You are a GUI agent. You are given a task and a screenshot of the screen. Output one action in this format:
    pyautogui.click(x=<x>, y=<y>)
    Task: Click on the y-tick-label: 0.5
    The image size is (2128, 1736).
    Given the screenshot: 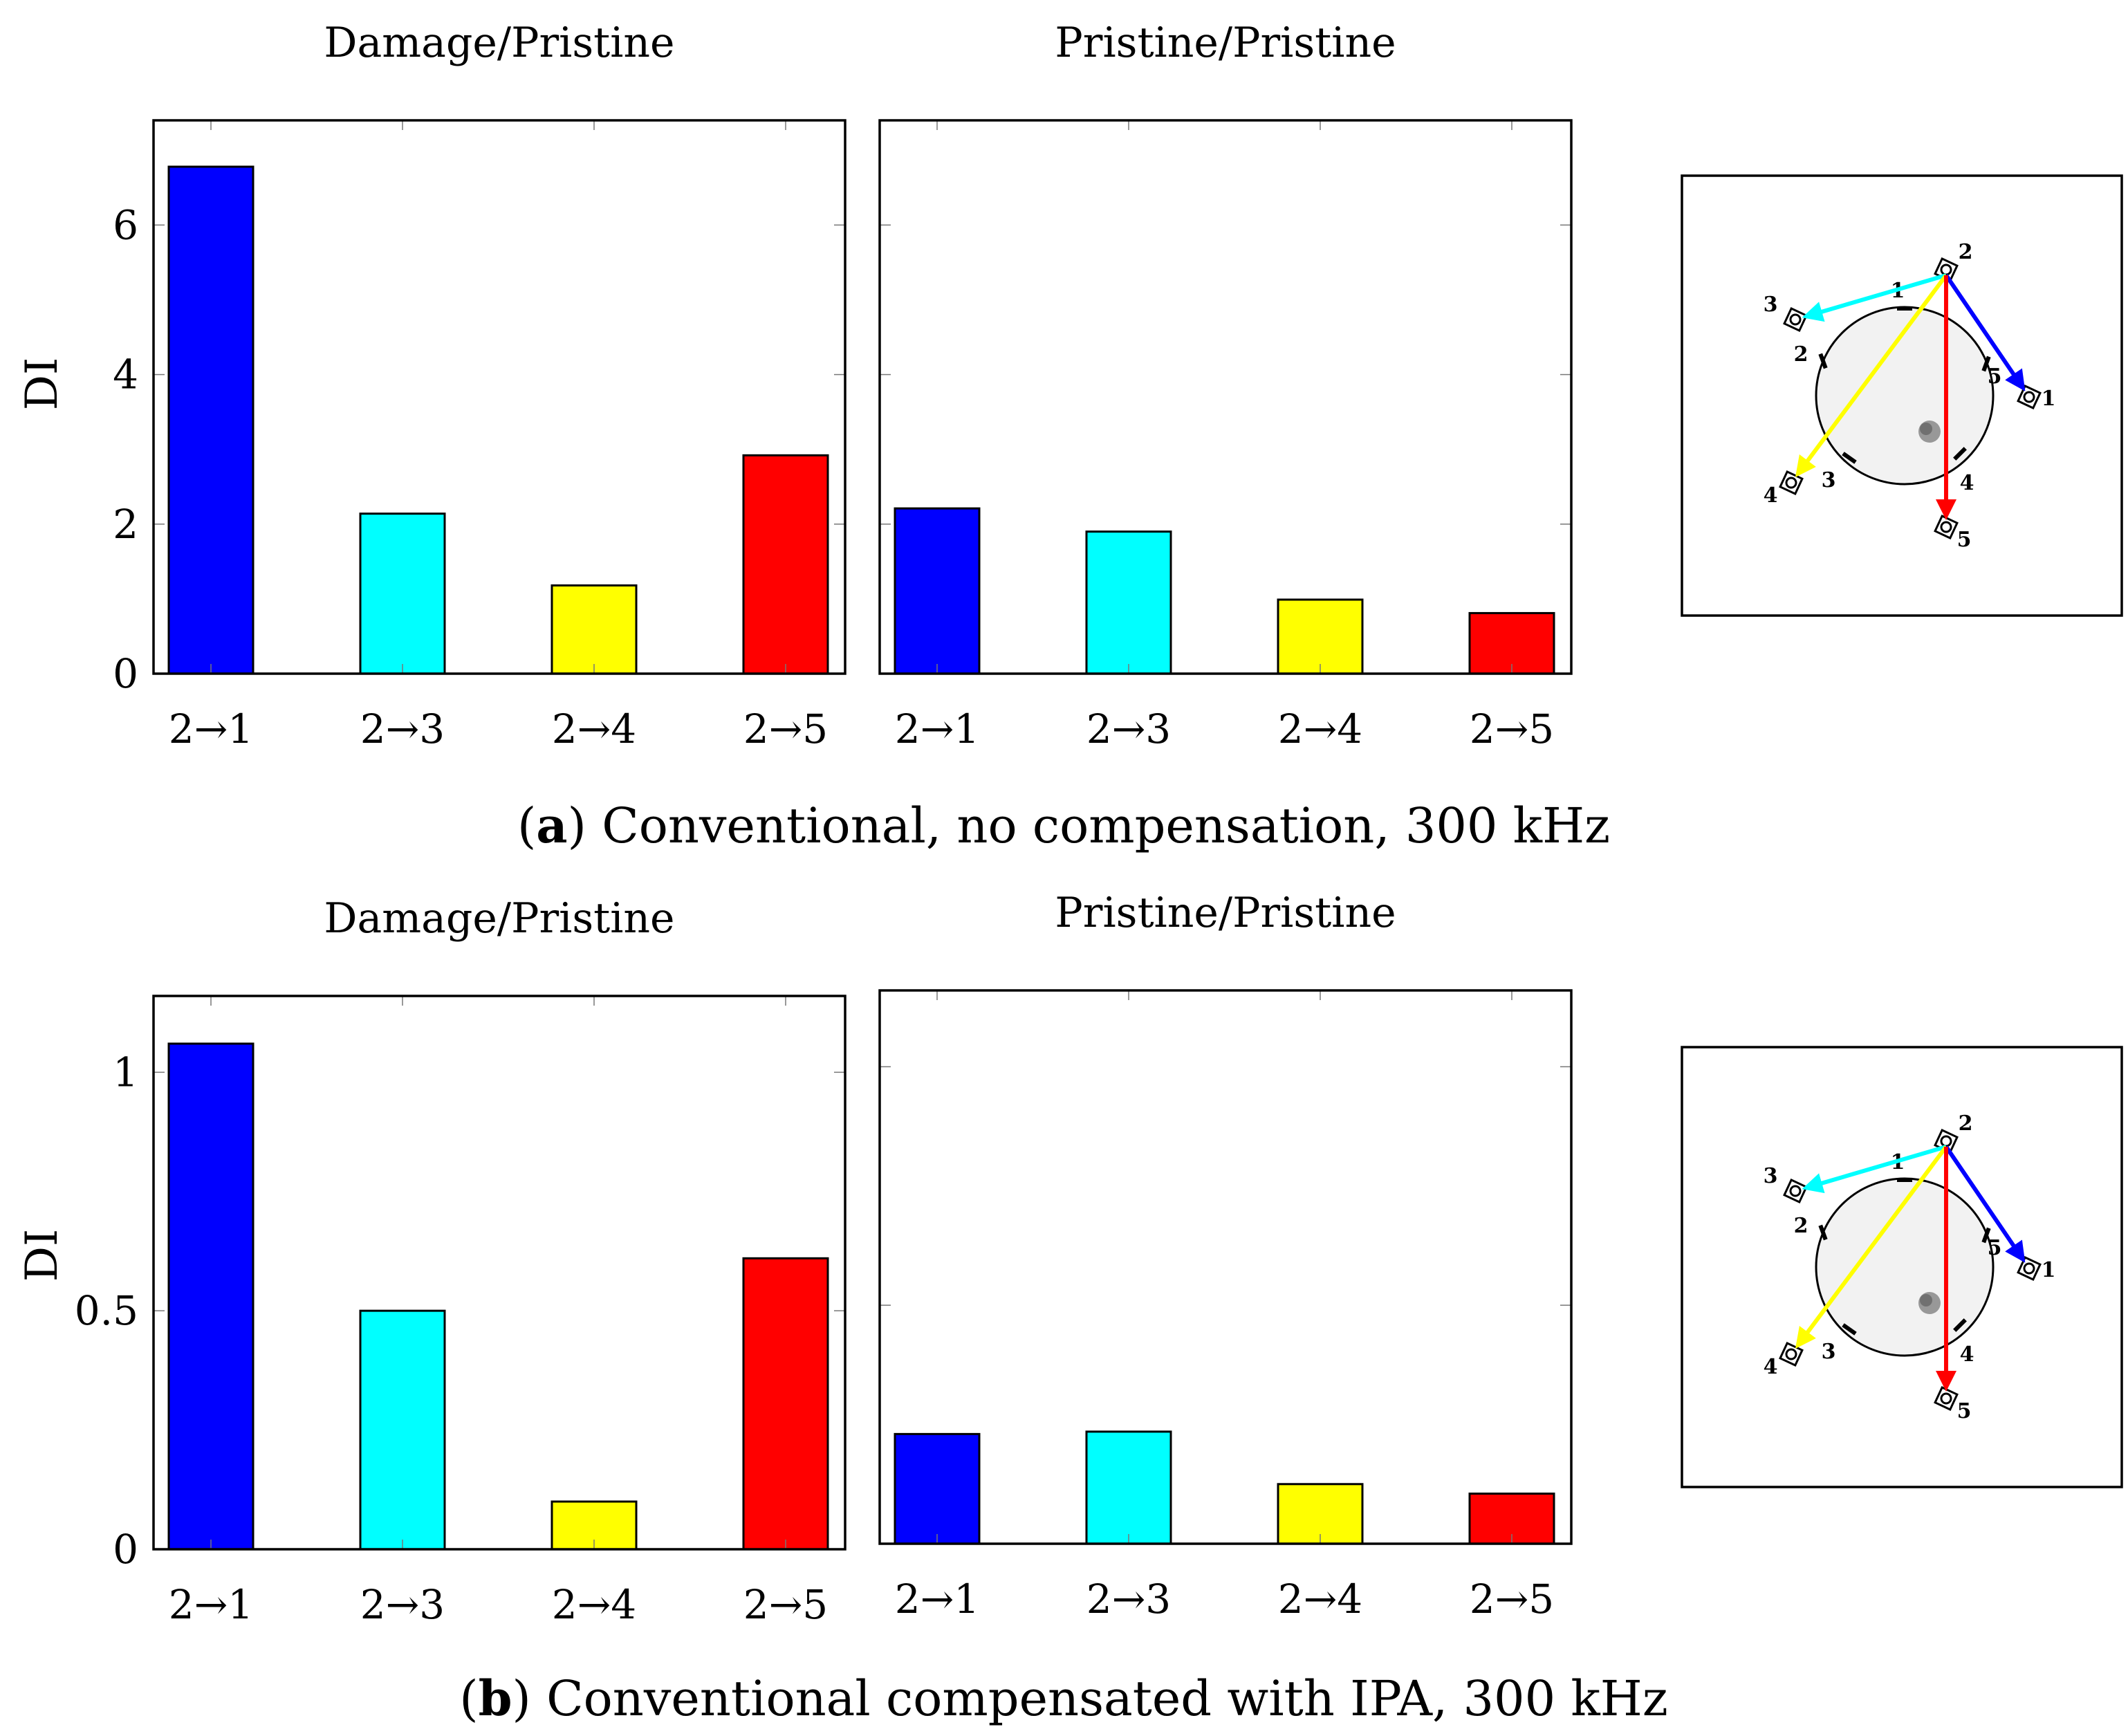 What is the action you would take?
    pyautogui.click(x=106, y=1310)
    